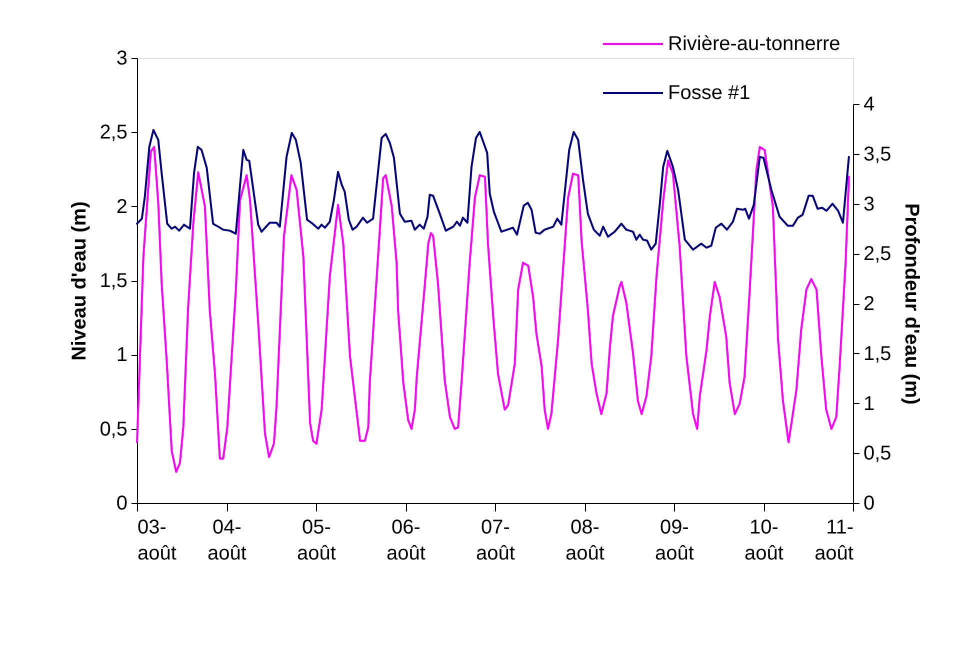  What do you see at coordinates (79, 281) in the screenshot?
I see `y-axis-title: Niveau d'eau (m)` at bounding box center [79, 281].